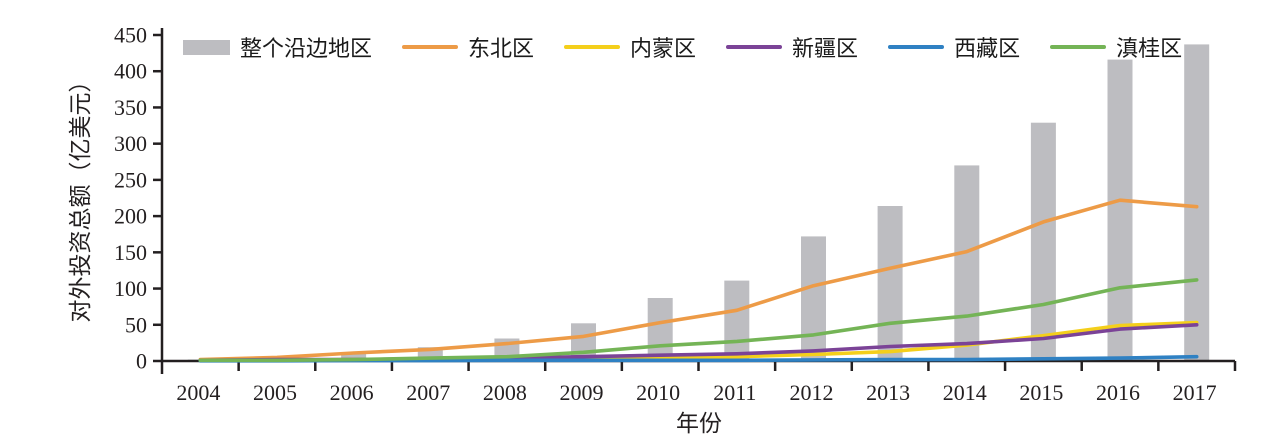 This screenshot has height=436, width=1271. What do you see at coordinates (1197, 203) in the screenshot?
I see `bar-2017` at bounding box center [1197, 203].